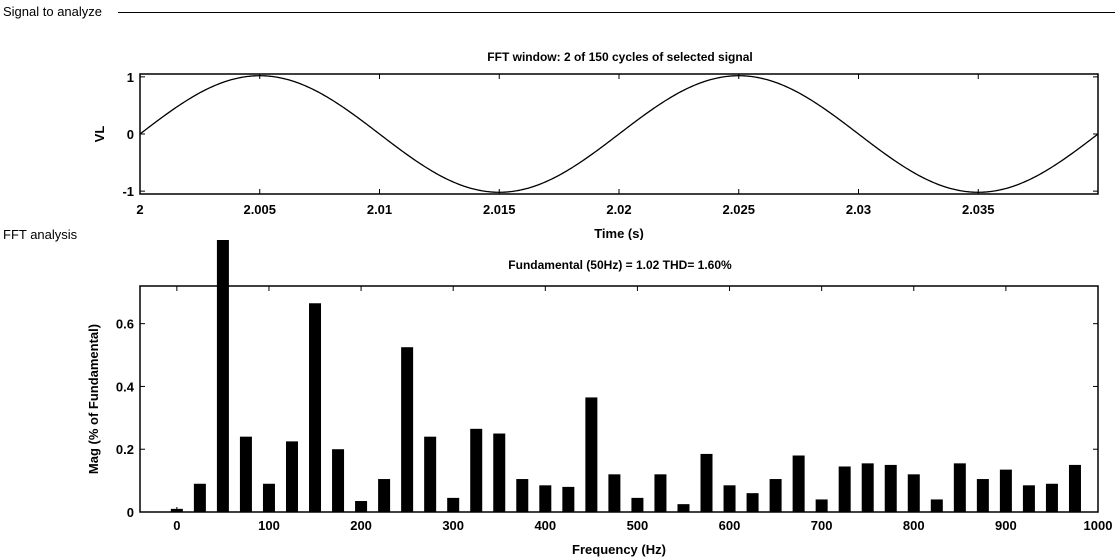  What do you see at coordinates (125, 386) in the screenshot?
I see `y-tick-label: 0.4` at bounding box center [125, 386].